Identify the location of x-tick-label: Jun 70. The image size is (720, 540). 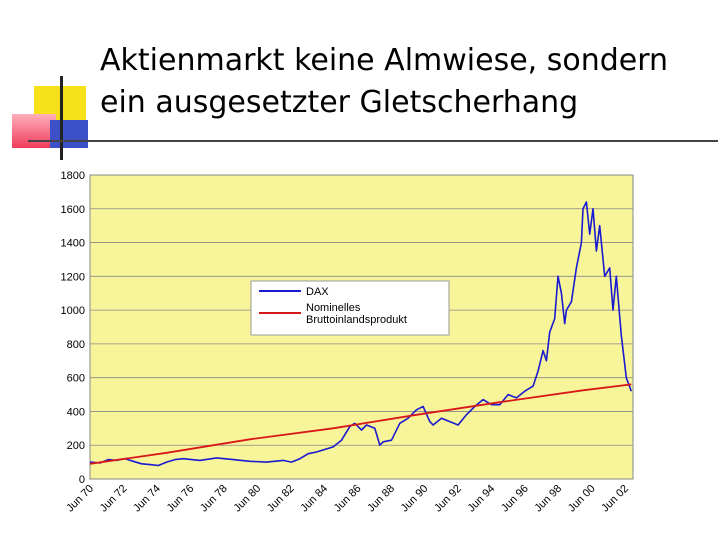
(80, 499).